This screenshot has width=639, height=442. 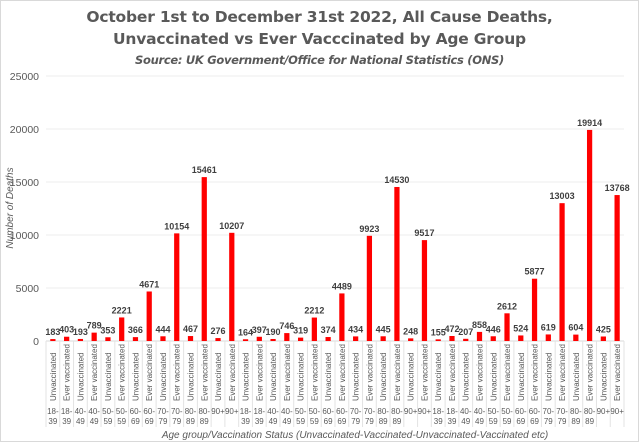 I want to click on data-label: 5877, so click(x=535, y=272).